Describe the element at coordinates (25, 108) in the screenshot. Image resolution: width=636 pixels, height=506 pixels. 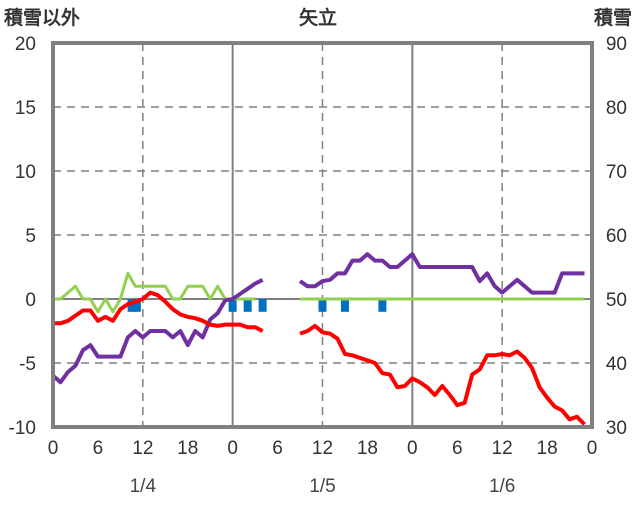
I see `y-tick-label: 15` at that location.